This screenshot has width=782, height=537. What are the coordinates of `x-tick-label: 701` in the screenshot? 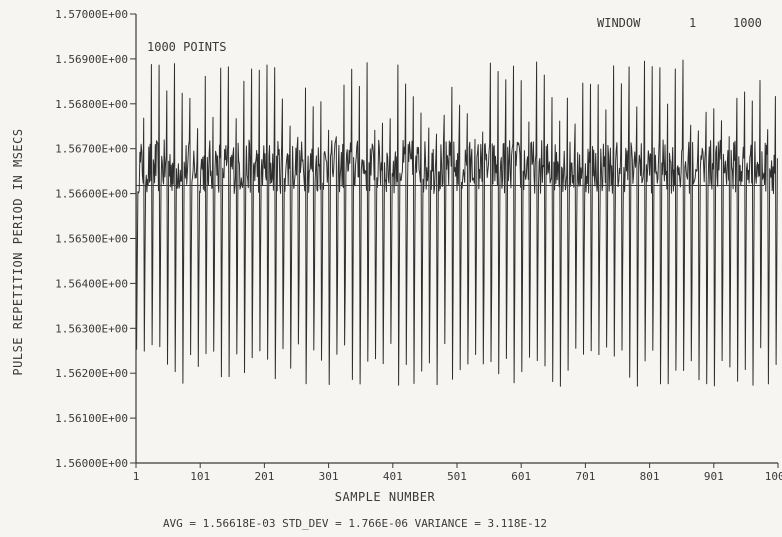 It's located at (585, 476).